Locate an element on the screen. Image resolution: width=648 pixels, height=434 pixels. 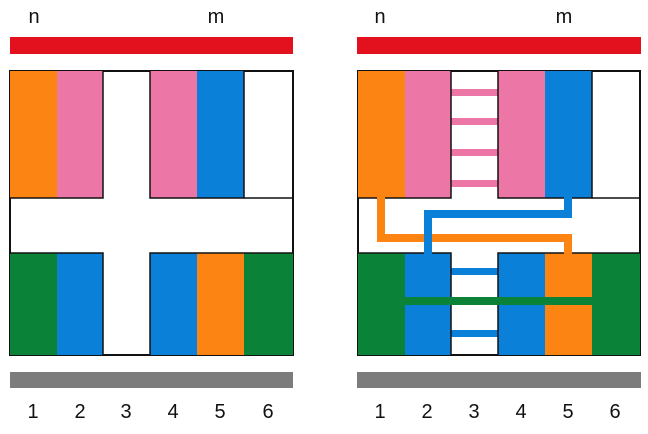
blue-path is located at coordinates (498, 226).